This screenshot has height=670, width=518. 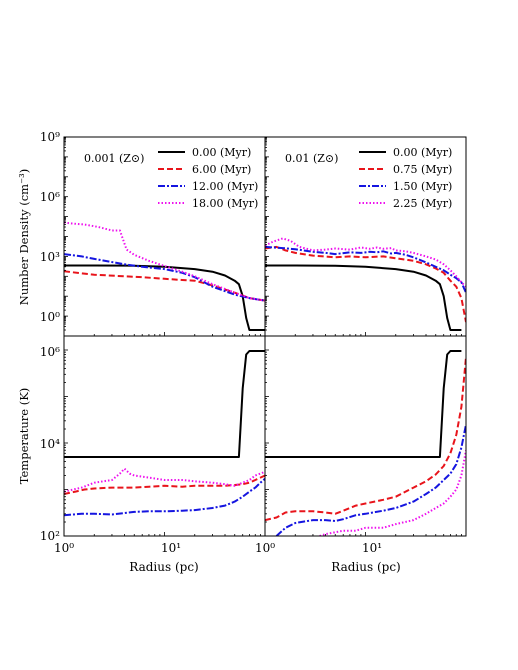 I want to click on panel-frame-bottom-left, so click(x=164, y=436).